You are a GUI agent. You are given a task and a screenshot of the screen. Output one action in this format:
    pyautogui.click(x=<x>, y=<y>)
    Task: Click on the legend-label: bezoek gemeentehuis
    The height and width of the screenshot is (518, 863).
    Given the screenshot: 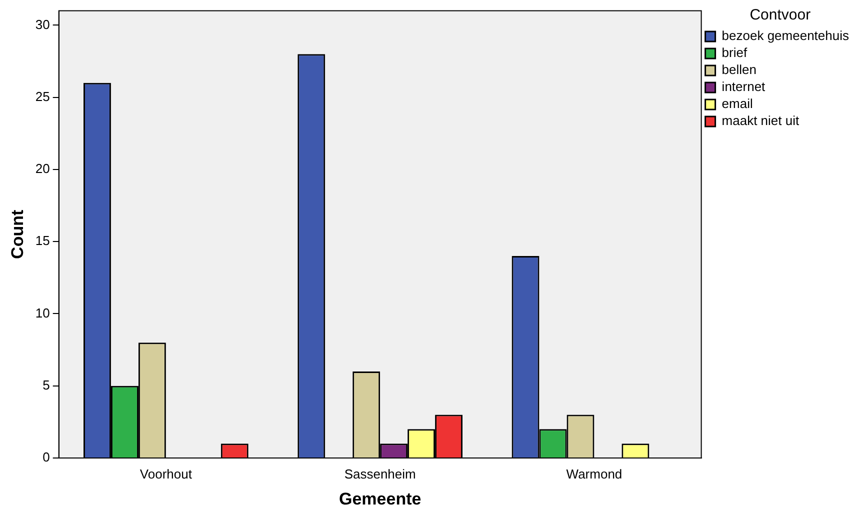 What is the action you would take?
    pyautogui.click(x=786, y=36)
    